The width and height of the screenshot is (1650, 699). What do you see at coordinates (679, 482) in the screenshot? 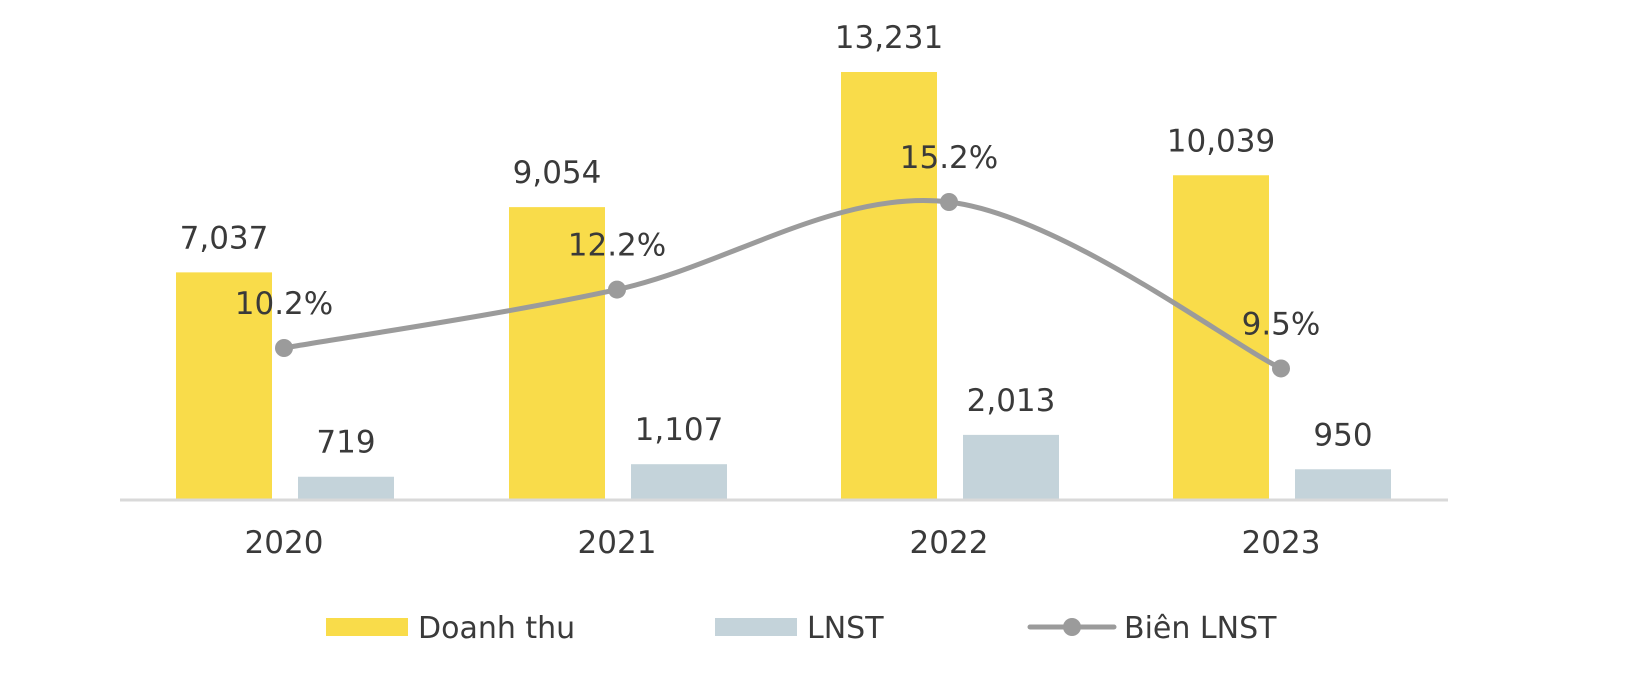
I see `bar-lnst-2021` at bounding box center [679, 482].